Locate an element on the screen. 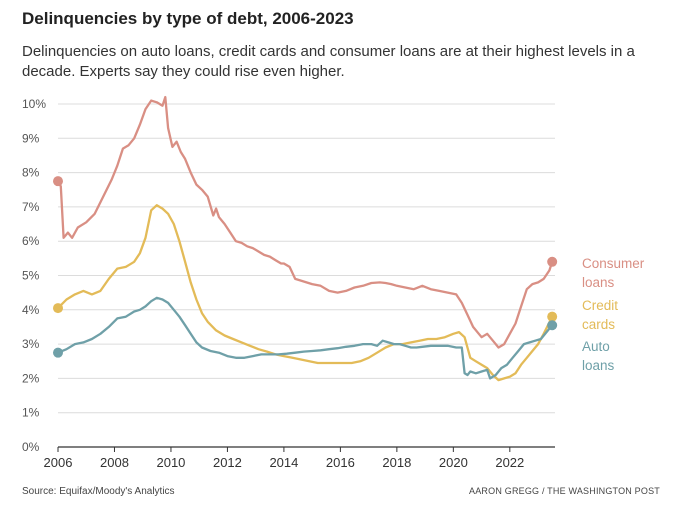  series-line-auto-loans is located at coordinates (305, 338).